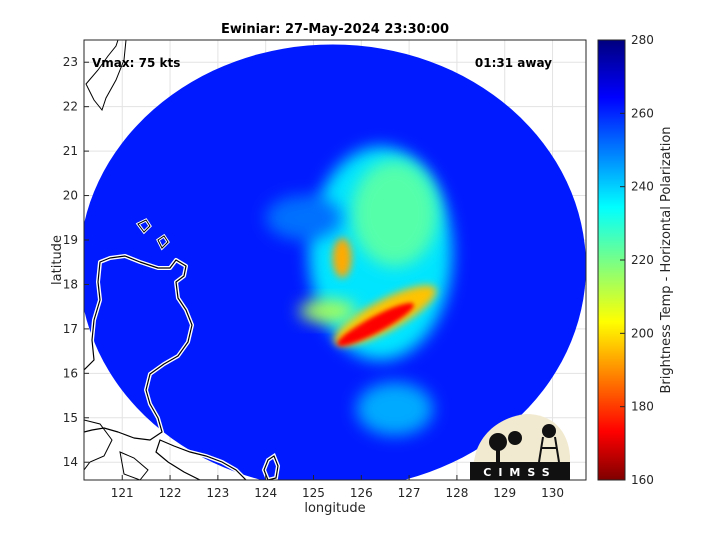 The width and height of the screenshot is (720, 540). What do you see at coordinates (136, 63) in the screenshot?
I see `vmax-label: Vmax: 75 kts` at bounding box center [136, 63].